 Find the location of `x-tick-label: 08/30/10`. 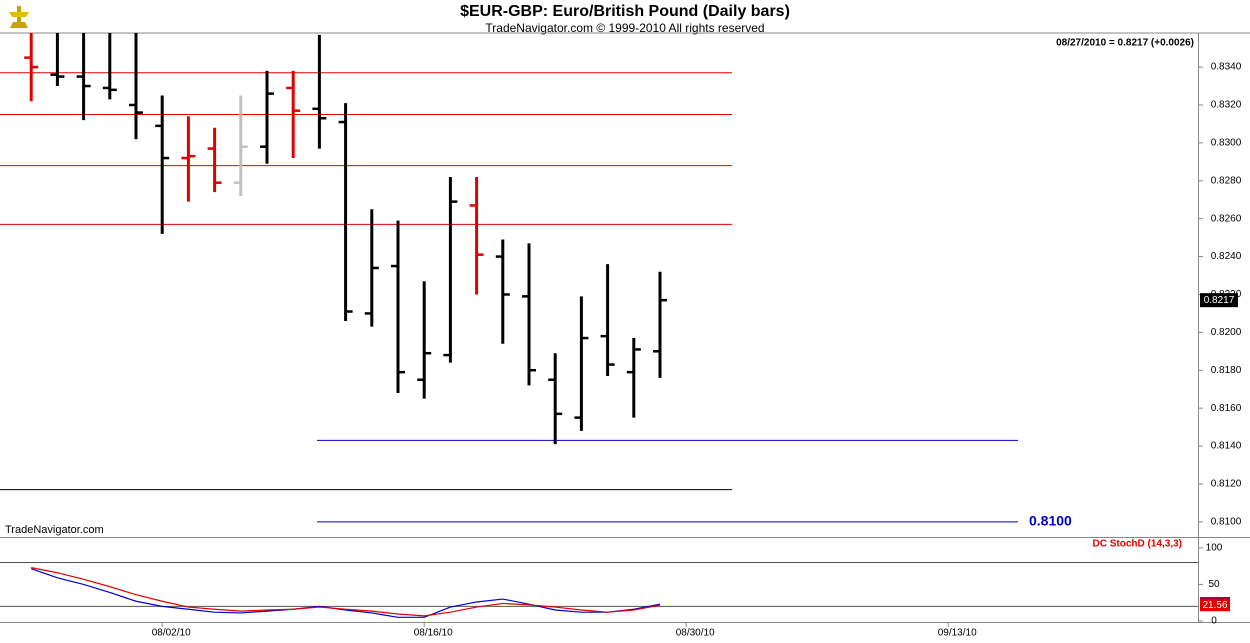

x-tick-label: 08/30/10 is located at coordinates (695, 633).